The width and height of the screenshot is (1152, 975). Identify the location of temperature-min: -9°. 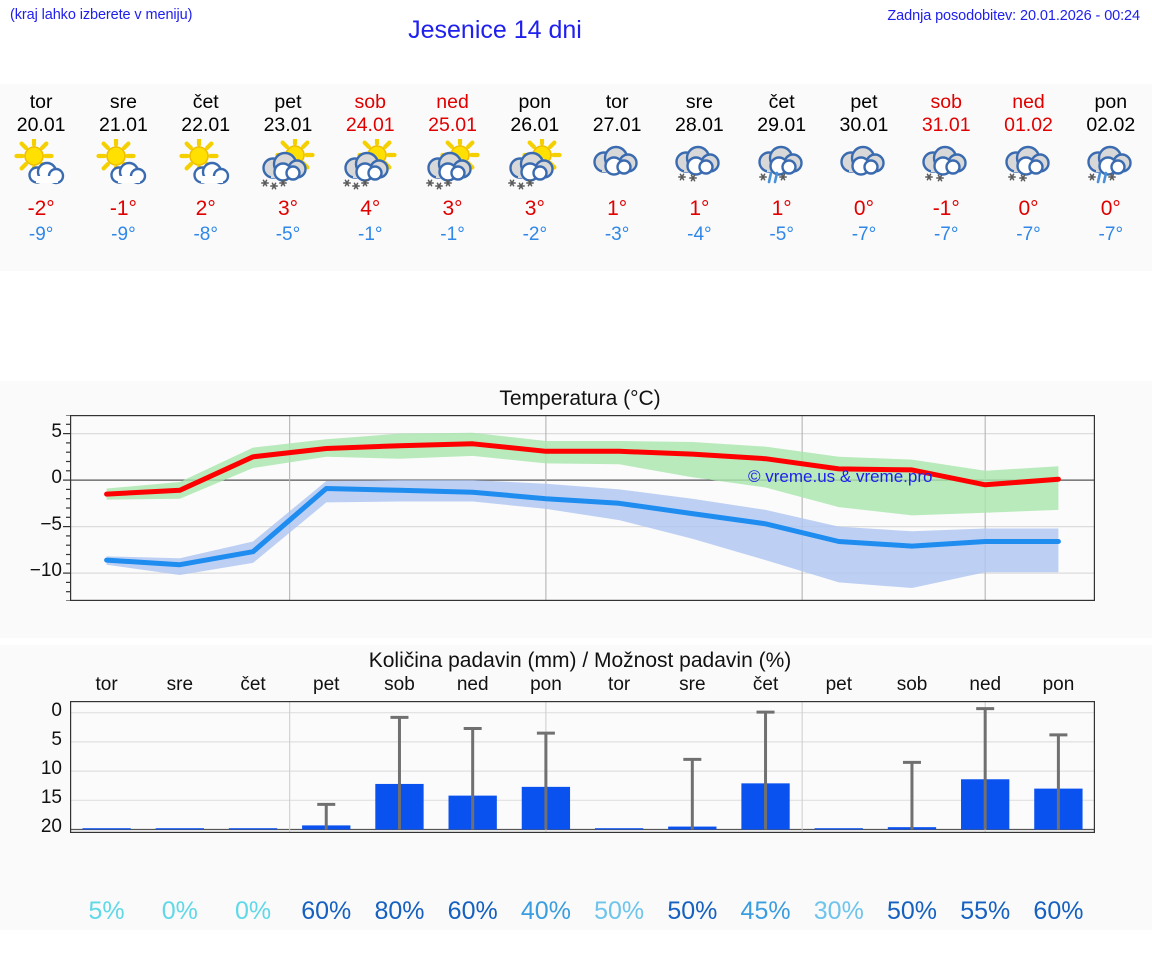
(123, 234).